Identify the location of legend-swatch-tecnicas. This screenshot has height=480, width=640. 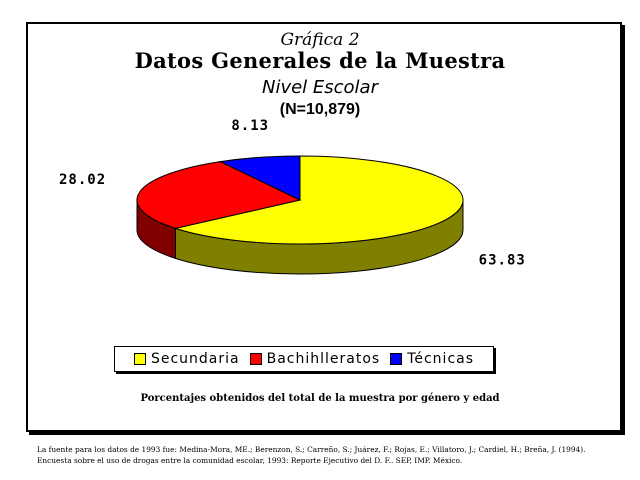
(396, 359).